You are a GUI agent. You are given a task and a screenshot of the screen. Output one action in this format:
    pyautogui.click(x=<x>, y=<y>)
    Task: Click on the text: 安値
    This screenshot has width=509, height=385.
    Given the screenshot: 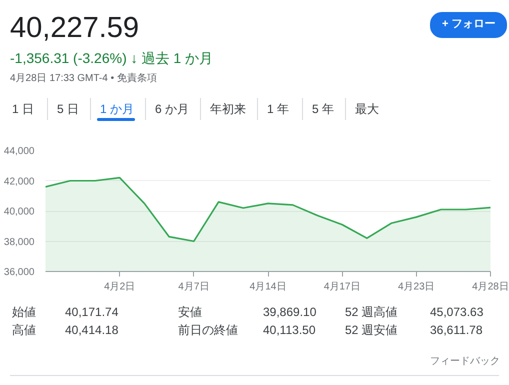 What is the action you would take?
    pyautogui.click(x=190, y=312)
    